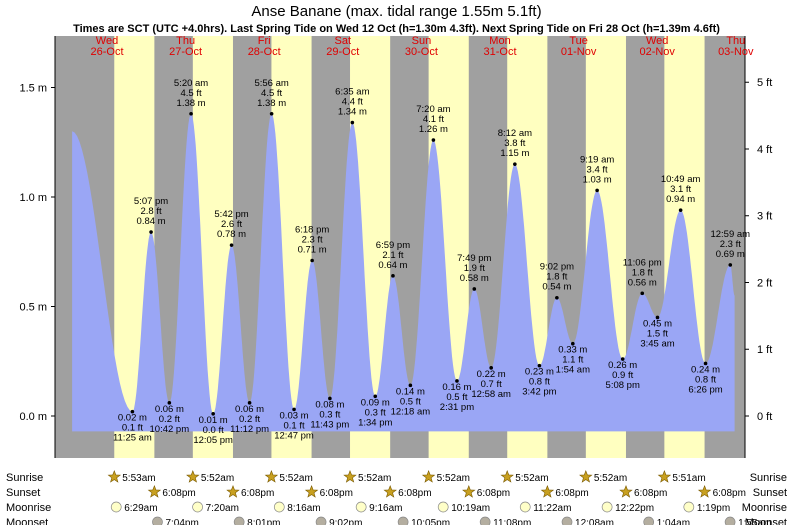 The height and width of the screenshot is (525, 793). What do you see at coordinates (27, 521) in the screenshot?
I see `row-label-moonset: Moonset` at bounding box center [27, 521].